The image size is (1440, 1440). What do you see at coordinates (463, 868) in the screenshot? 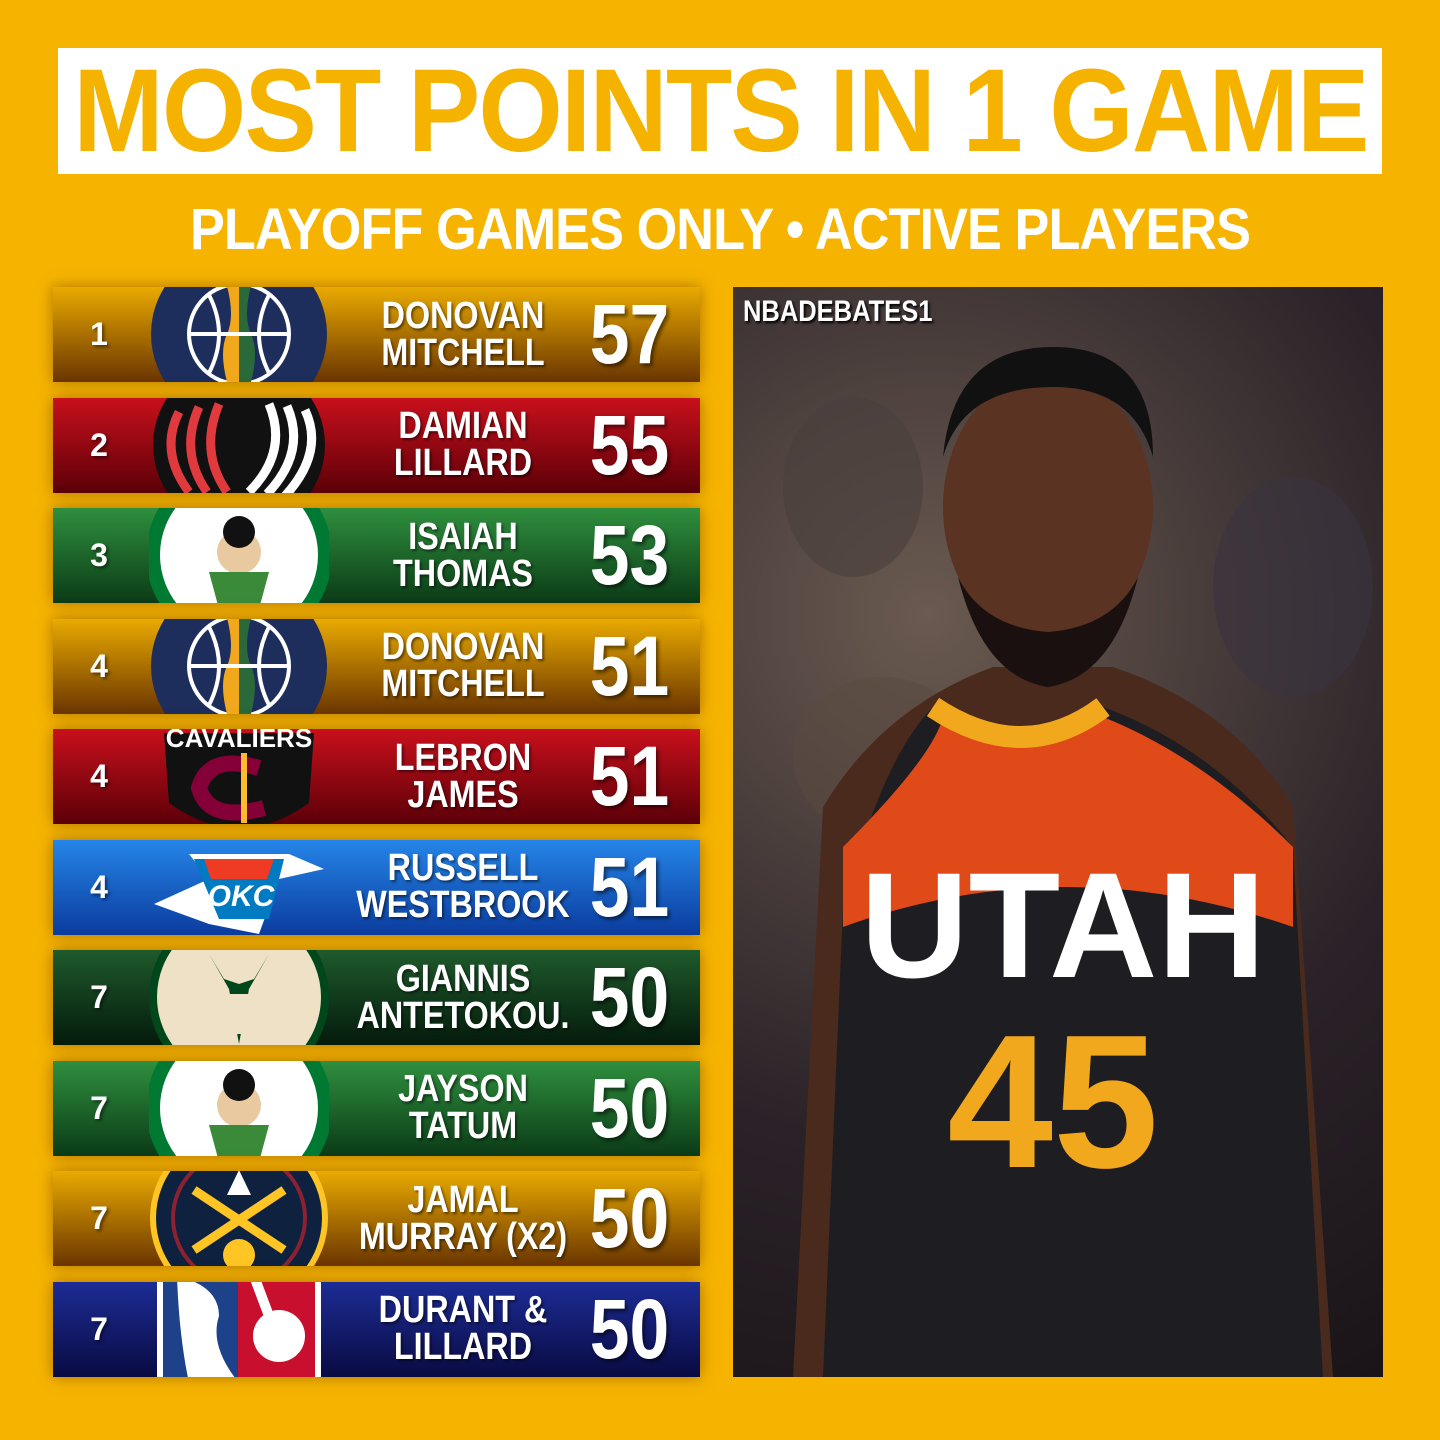
I see `player-name-line1: RUSSELL` at bounding box center [463, 868].